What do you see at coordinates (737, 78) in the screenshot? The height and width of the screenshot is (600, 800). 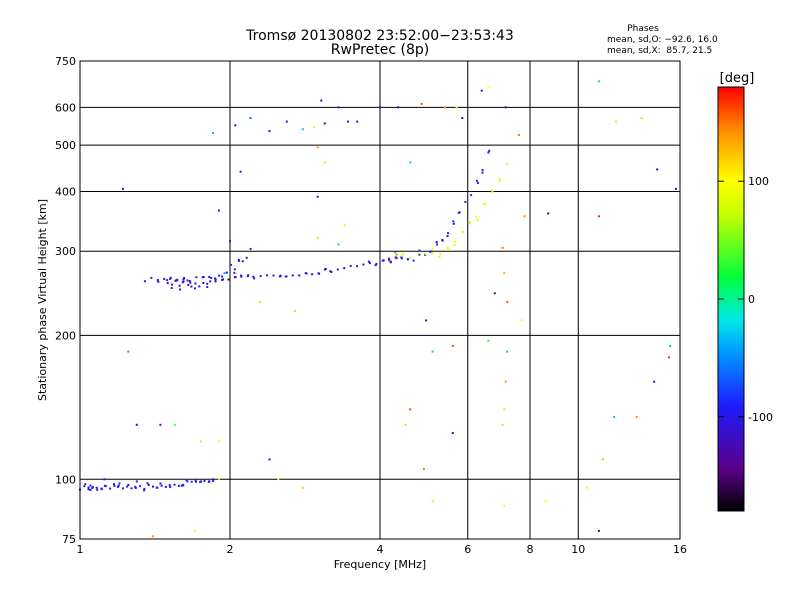 I see `colorbar-label: [deg]` at bounding box center [737, 78].